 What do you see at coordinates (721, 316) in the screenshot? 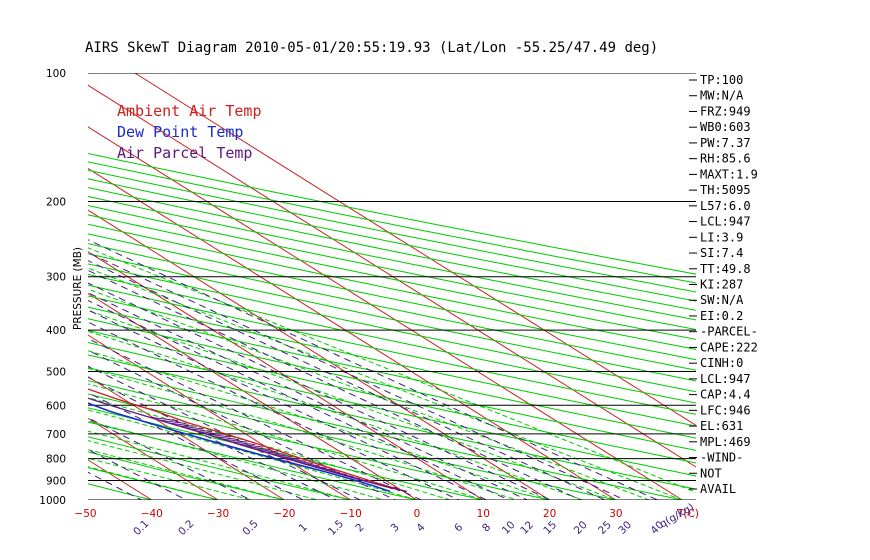
I see `index-label: EI:0.2` at bounding box center [721, 316].